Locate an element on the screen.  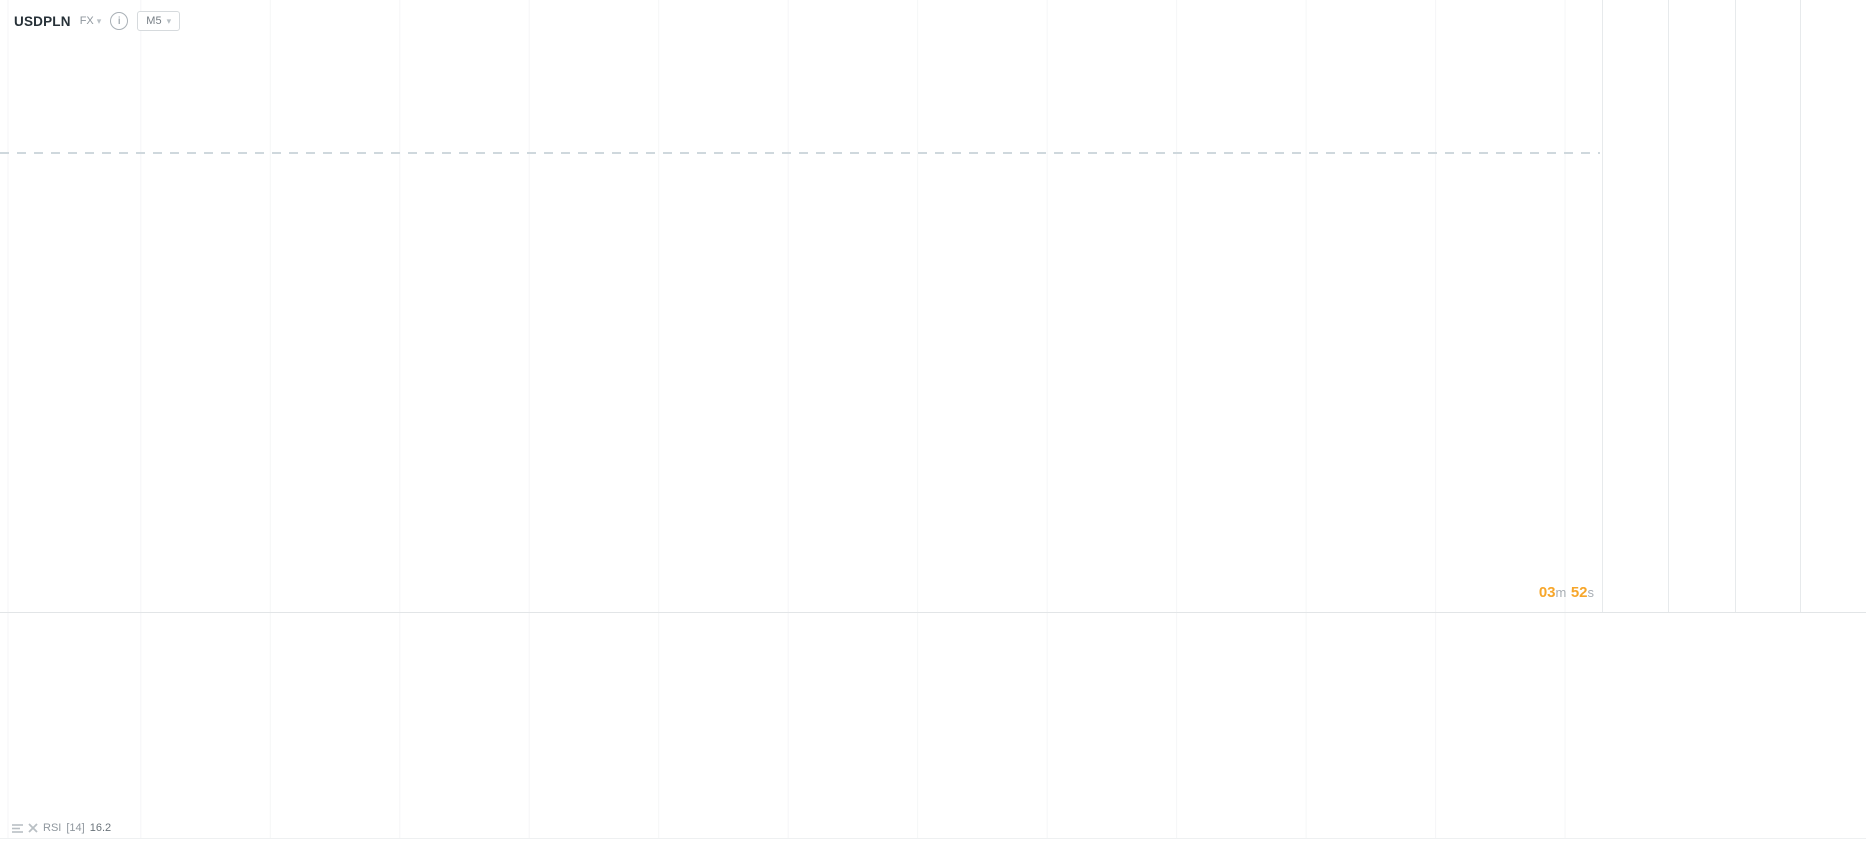
indicator-period: [14] is located at coordinates (75, 828).